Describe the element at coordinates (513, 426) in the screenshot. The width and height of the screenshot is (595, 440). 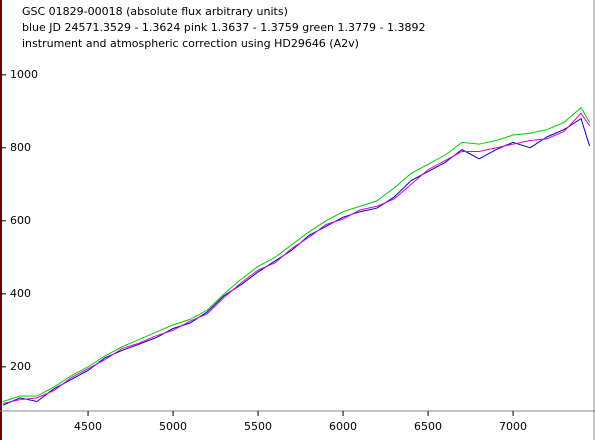
I see `x-tick-label: 7000` at that location.